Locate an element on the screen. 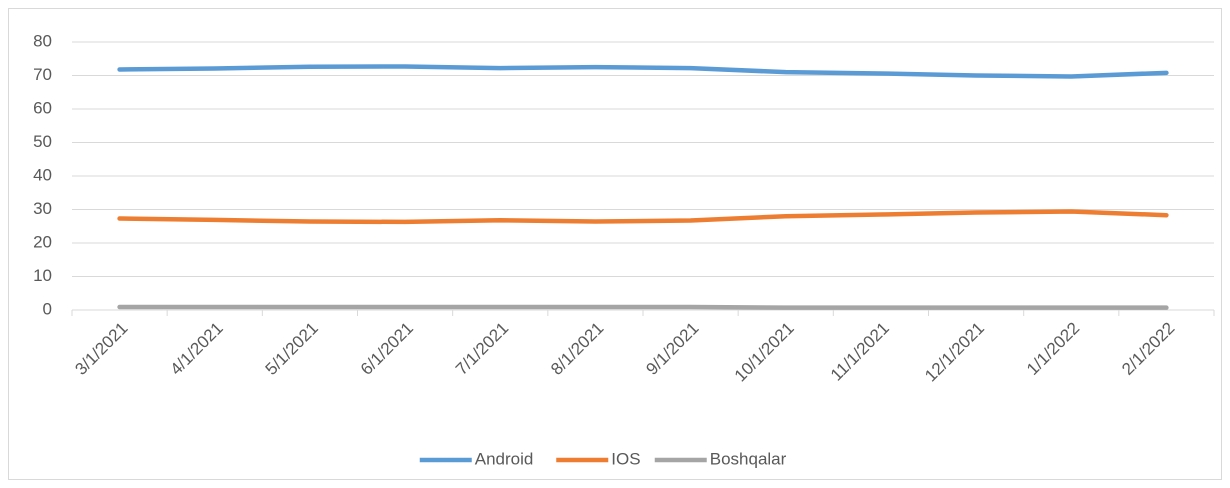  y-tick-label: 30 is located at coordinates (42, 208).